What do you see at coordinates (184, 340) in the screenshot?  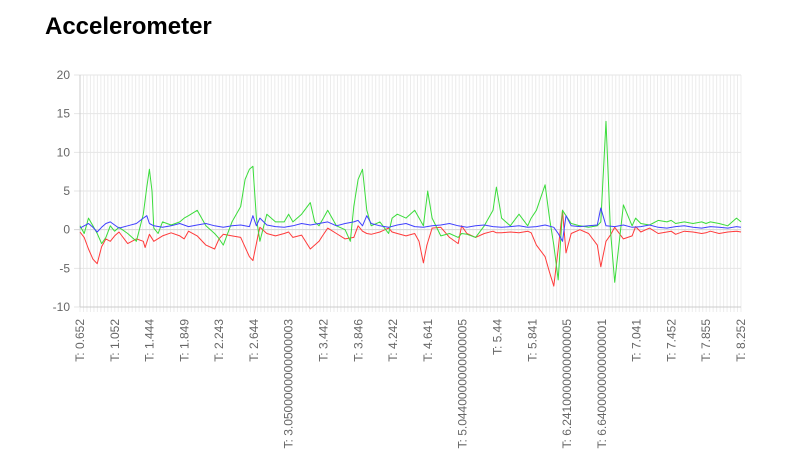 I see `x-tick-label: T: 1.849` at bounding box center [184, 340].